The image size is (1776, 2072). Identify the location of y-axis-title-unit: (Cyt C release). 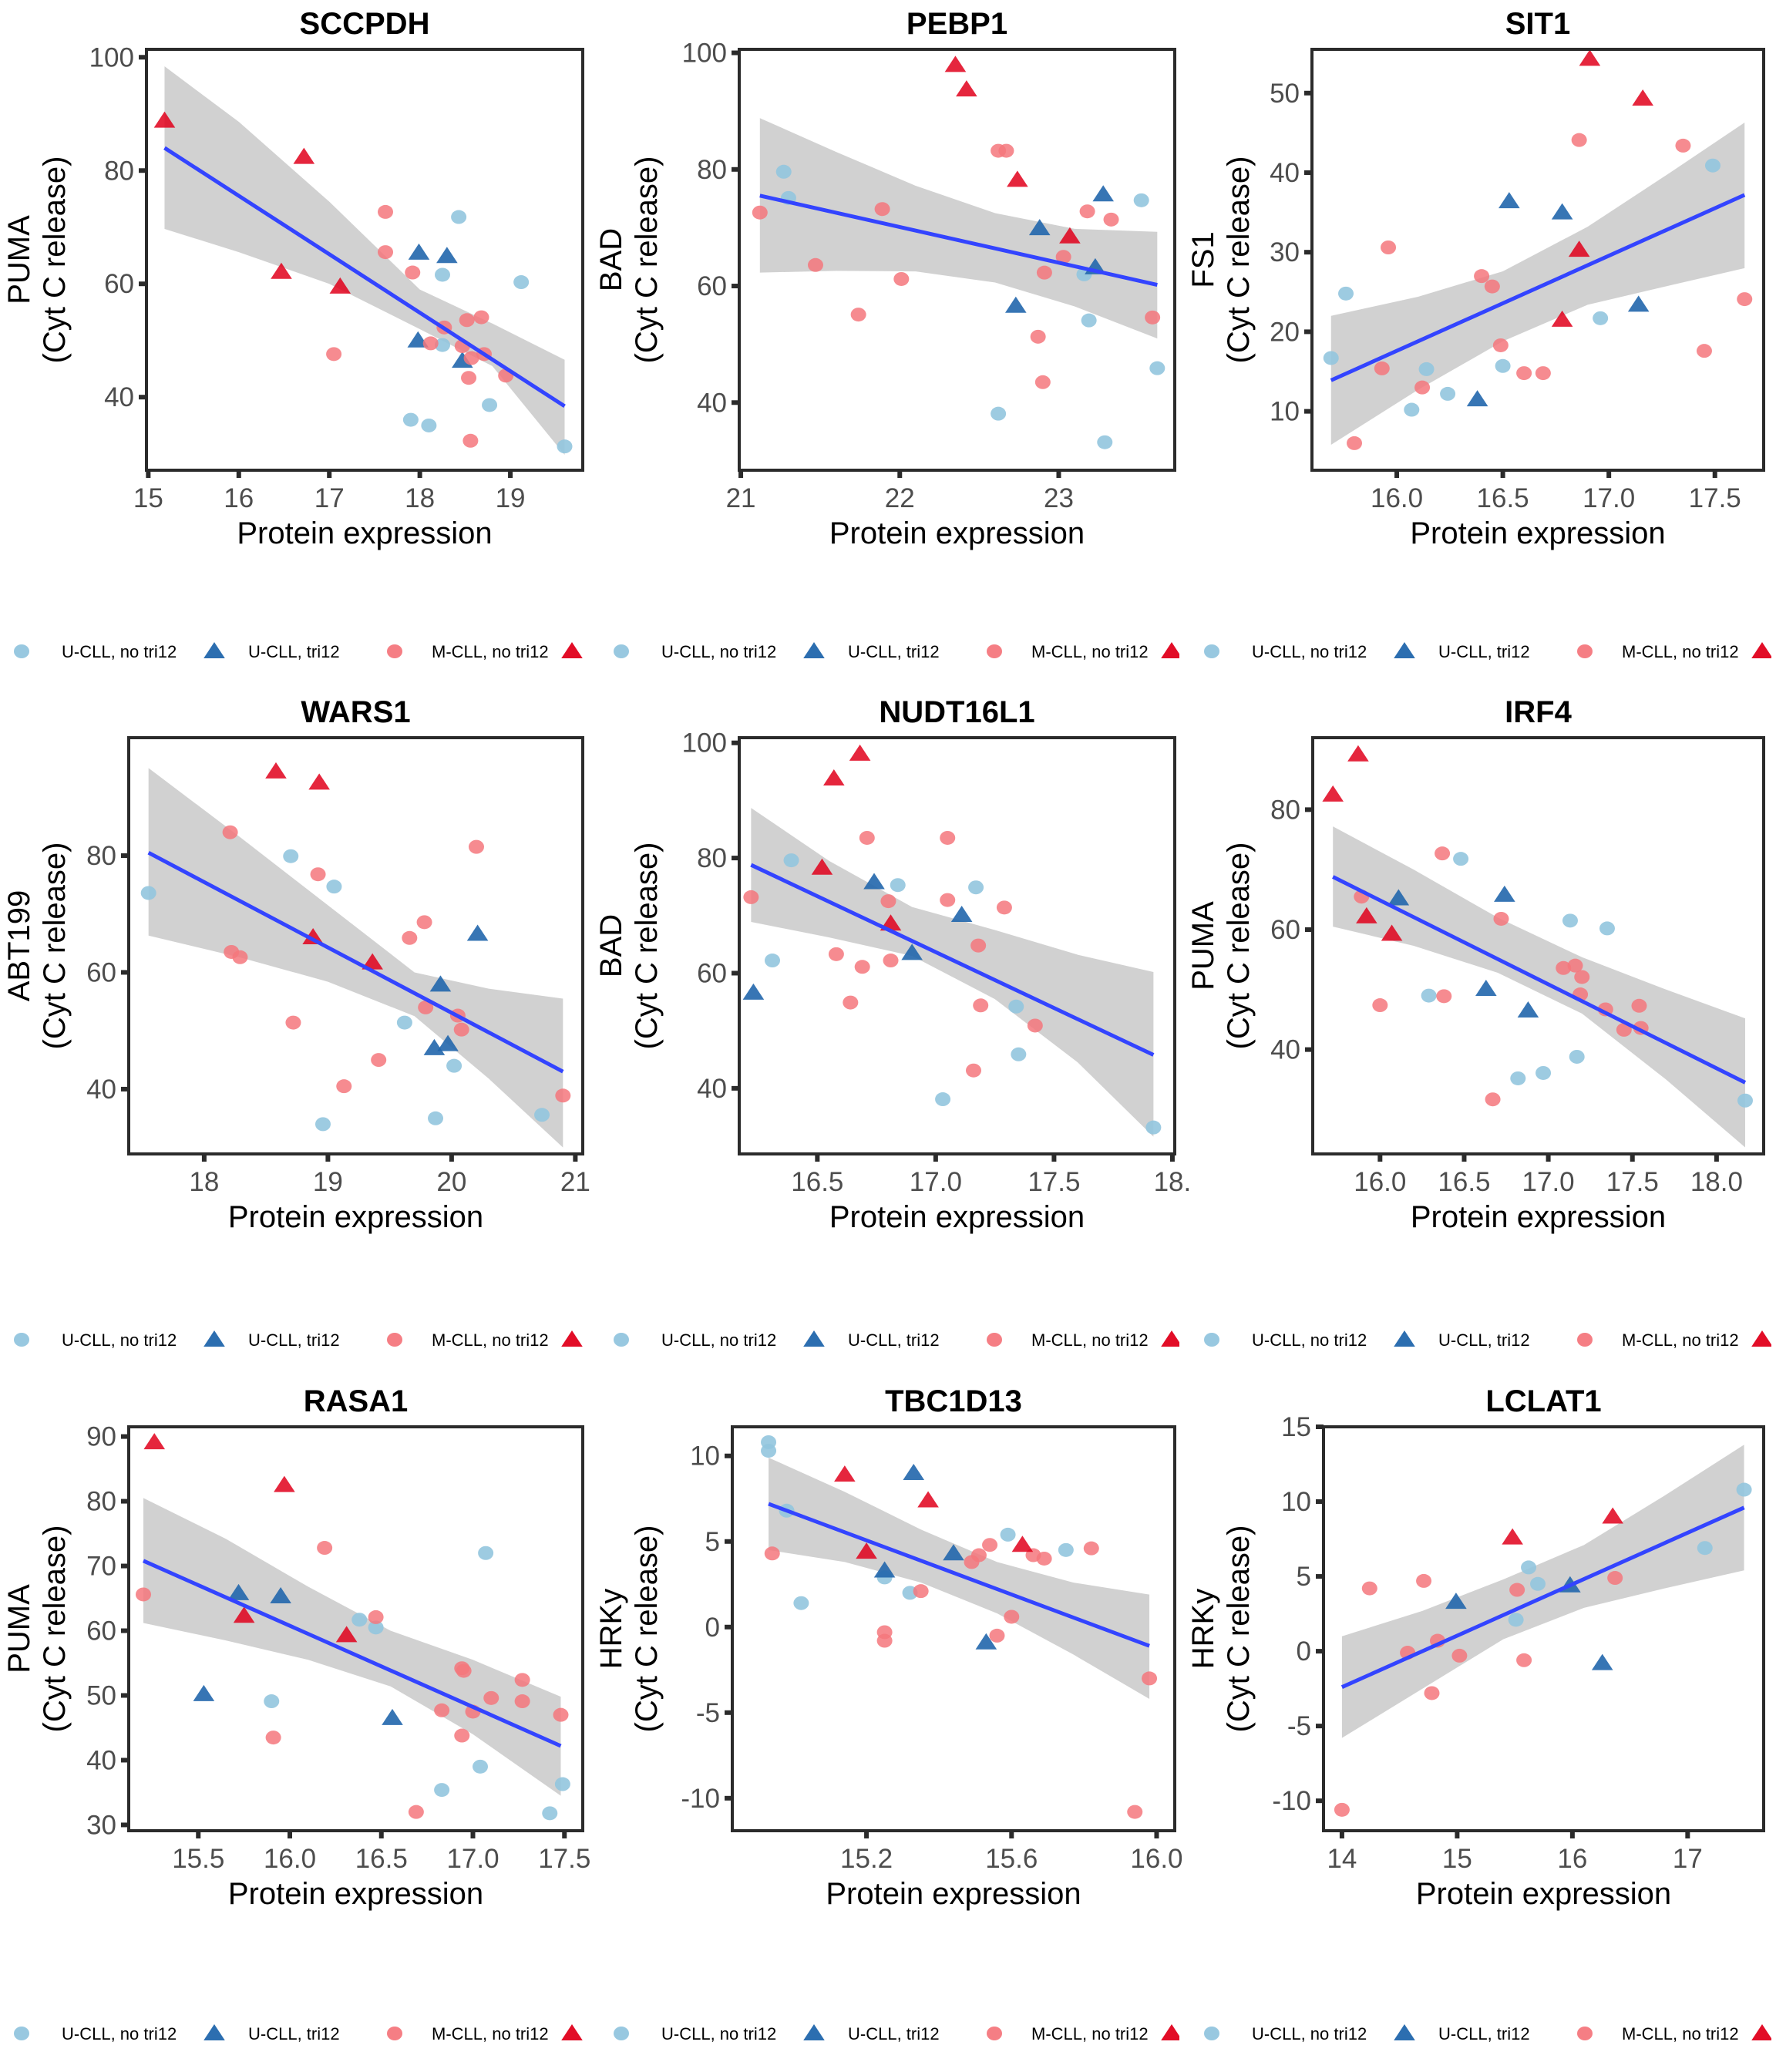
(1239, 260).